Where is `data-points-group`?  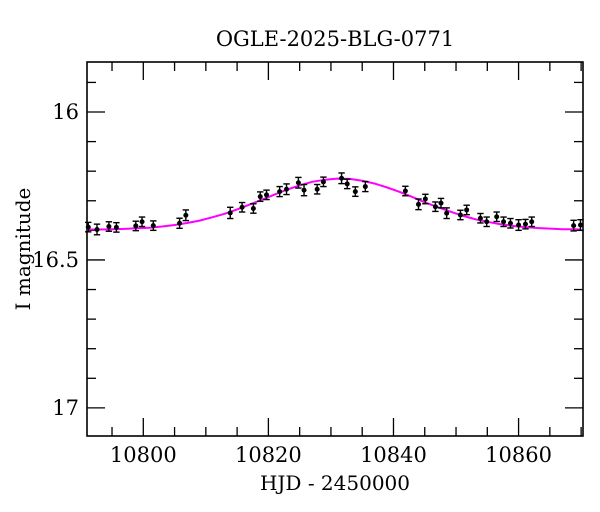
data-points-group is located at coordinates (334, 204).